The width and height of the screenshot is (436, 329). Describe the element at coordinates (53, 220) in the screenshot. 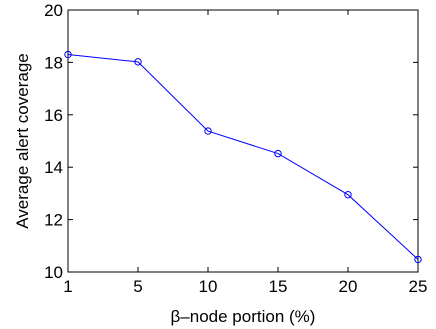

I see `y-tick-label: 12` at that location.